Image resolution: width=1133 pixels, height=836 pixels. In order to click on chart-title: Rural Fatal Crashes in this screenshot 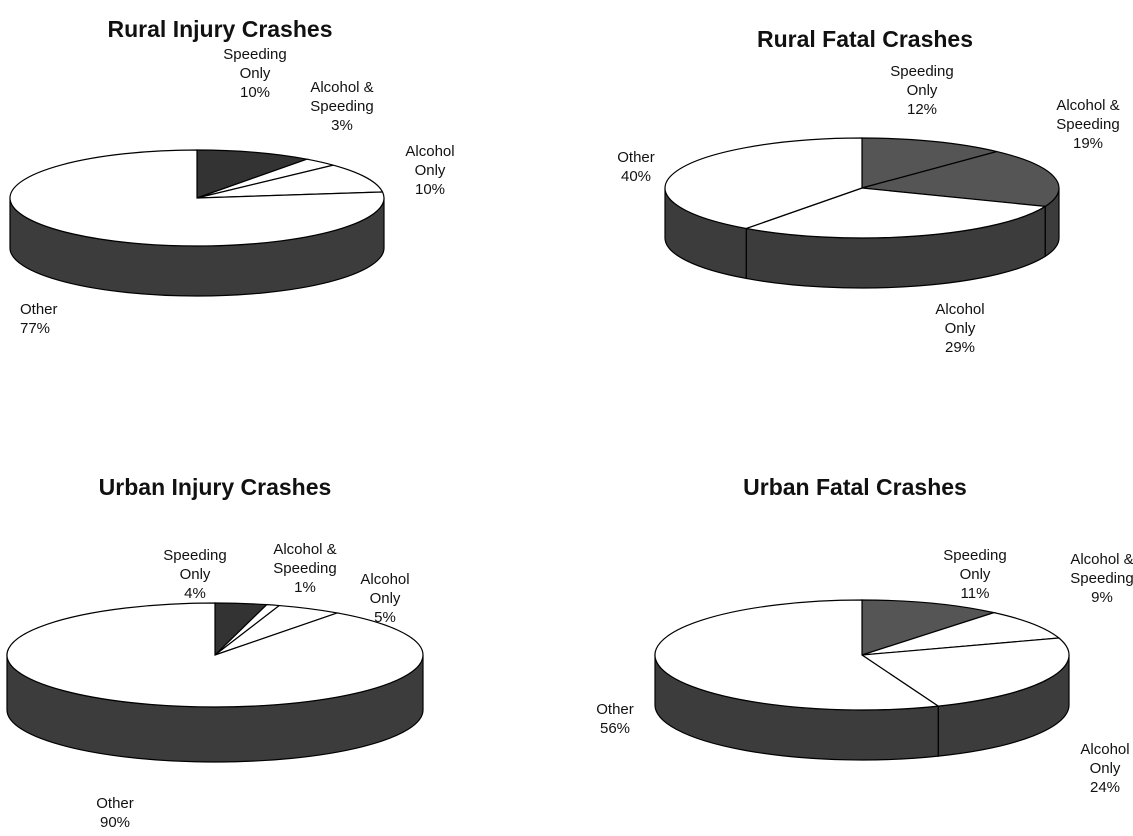, I will do `click(865, 39)`.